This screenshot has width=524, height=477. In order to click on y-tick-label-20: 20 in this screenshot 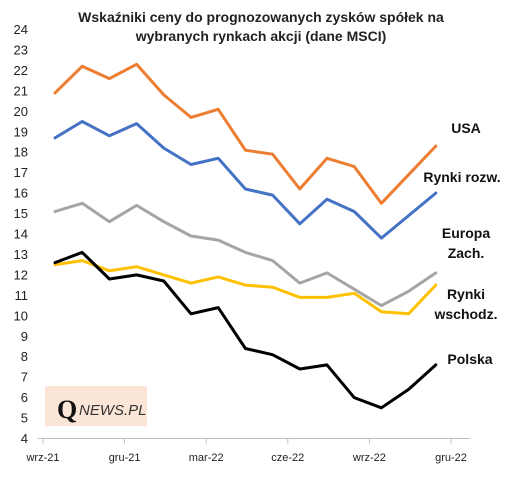, I will do `click(21, 111)`.